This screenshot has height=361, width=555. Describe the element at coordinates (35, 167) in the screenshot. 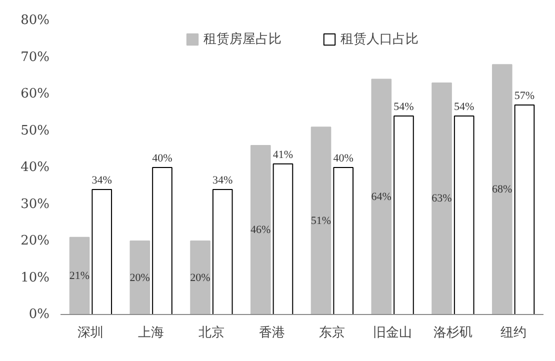

I see `y-tick-label: 40%` at that location.